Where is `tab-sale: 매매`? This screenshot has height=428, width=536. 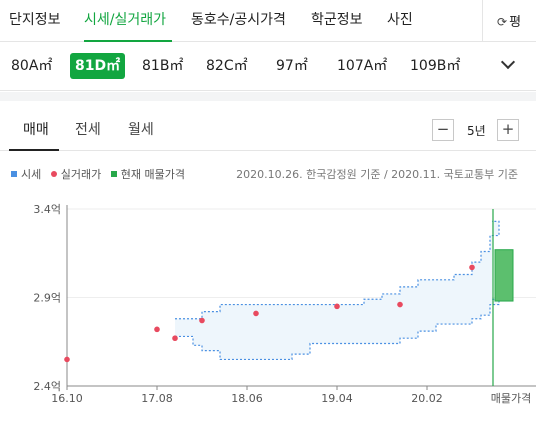
tab-sale: 매매 is located at coordinates (36, 130).